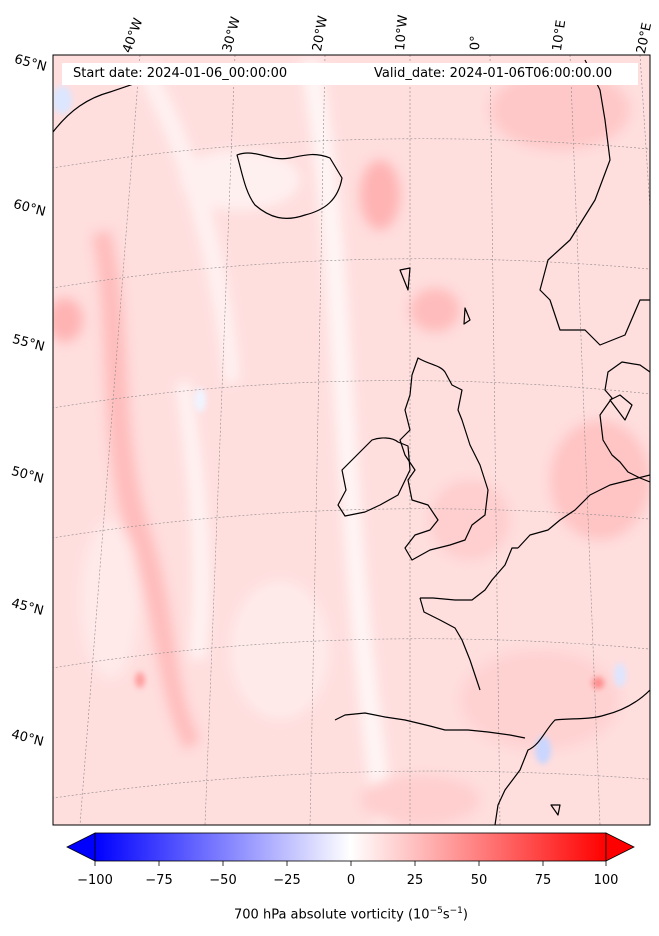 This screenshot has height=936, width=659. Describe the element at coordinates (606, 880) in the screenshot. I see `colorbar-tick-label: 100` at that location.